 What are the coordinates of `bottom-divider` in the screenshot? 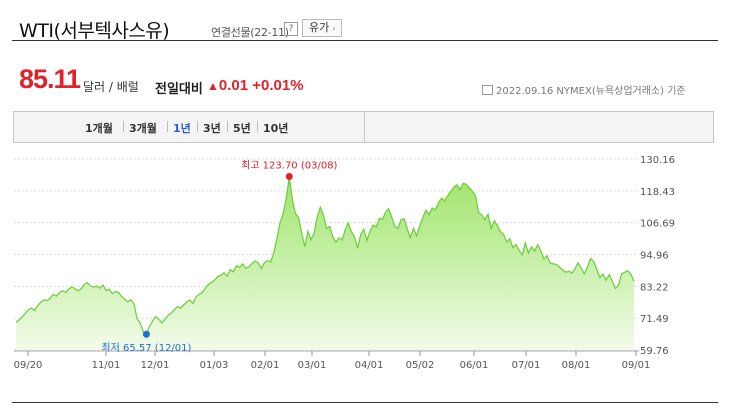 It's located at (365, 402).